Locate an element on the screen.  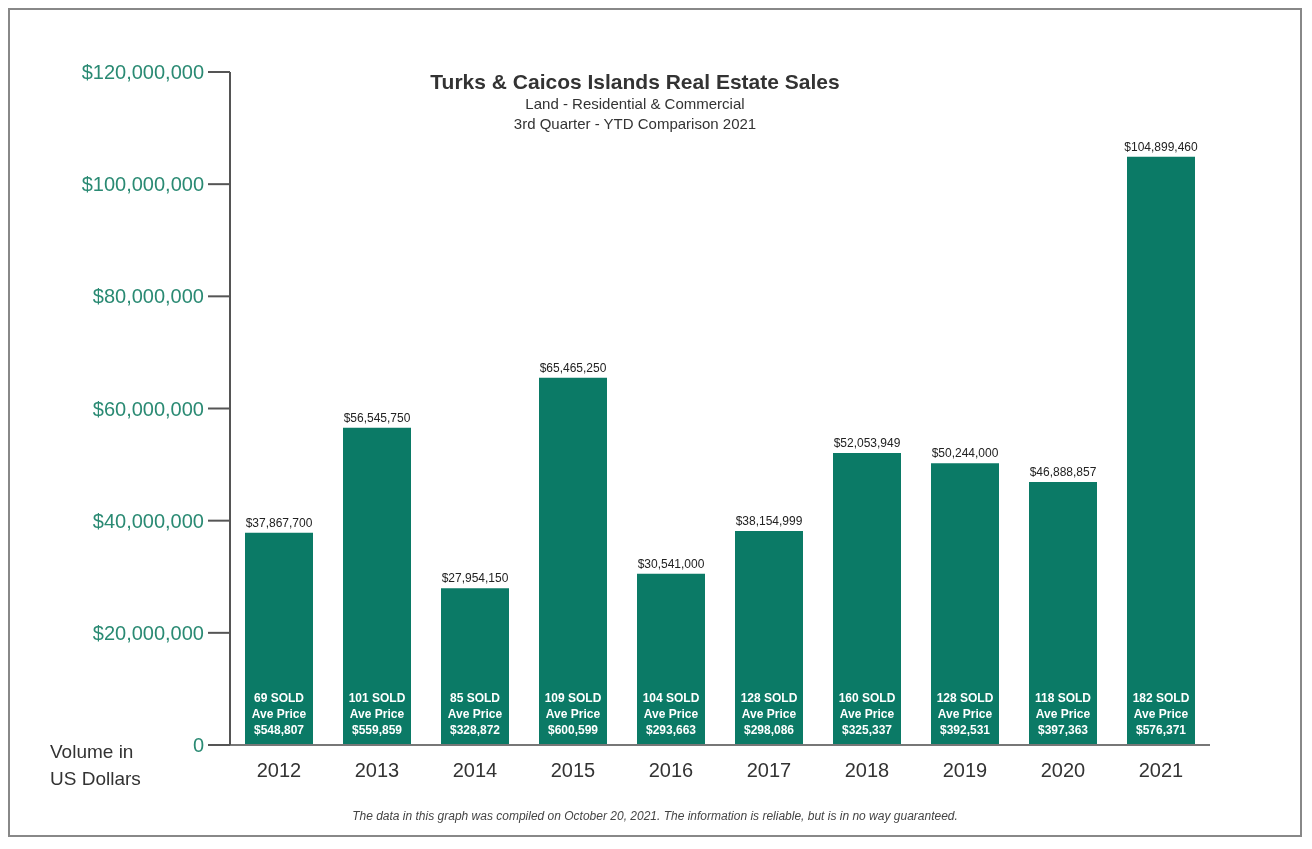
chart-title: Turks & Caicos Islands Real Estate Sales is located at coordinates (635, 81).